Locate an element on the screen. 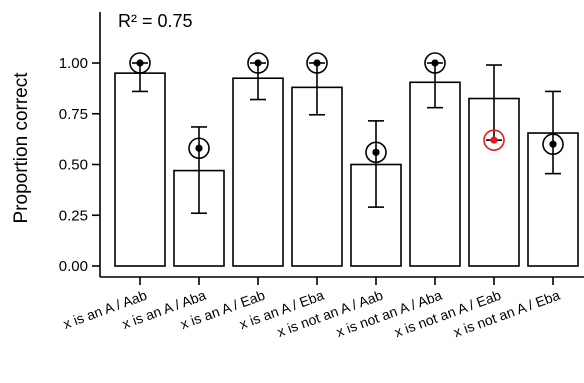 This screenshot has width=584, height=383. y-axis-label: Proportion correct is located at coordinates (21, 148).